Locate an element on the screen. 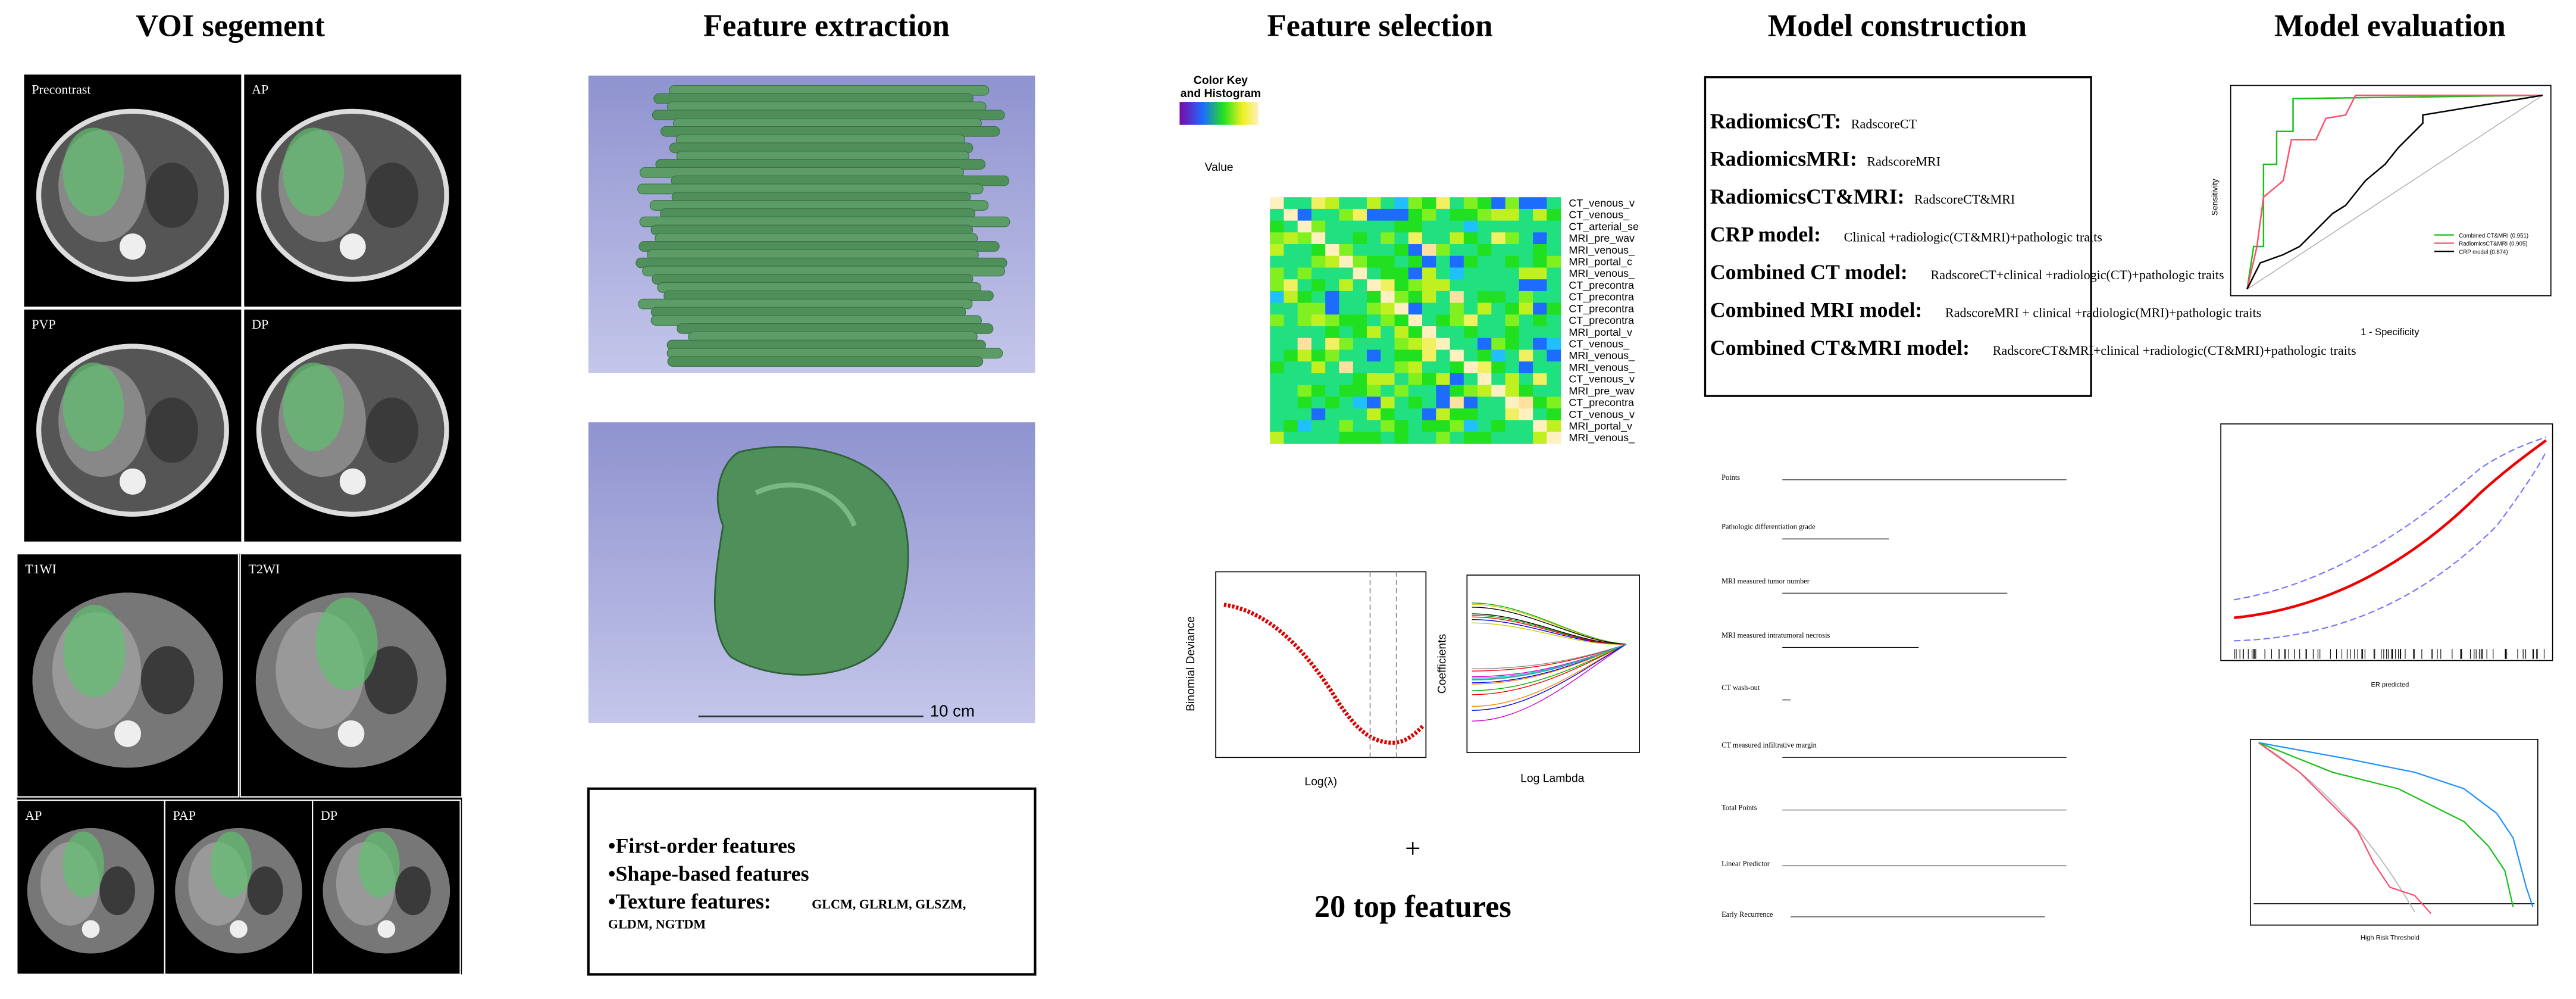  panel-label: PVP is located at coordinates (43, 324).